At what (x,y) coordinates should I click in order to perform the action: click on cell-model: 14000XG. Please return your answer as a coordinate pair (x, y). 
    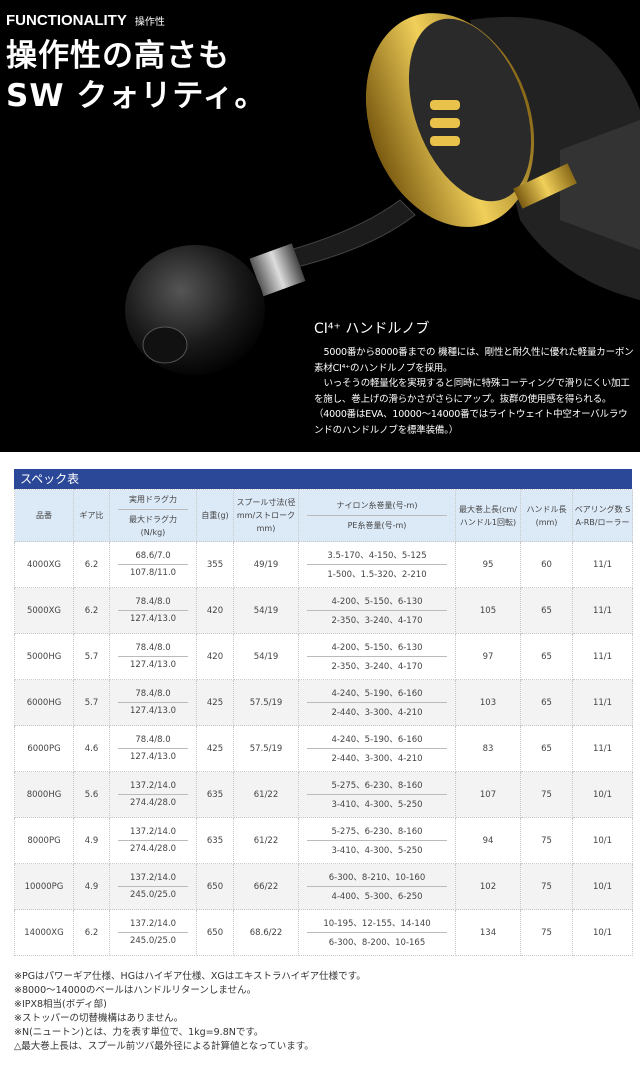
    Looking at the image, I should click on (44, 932).